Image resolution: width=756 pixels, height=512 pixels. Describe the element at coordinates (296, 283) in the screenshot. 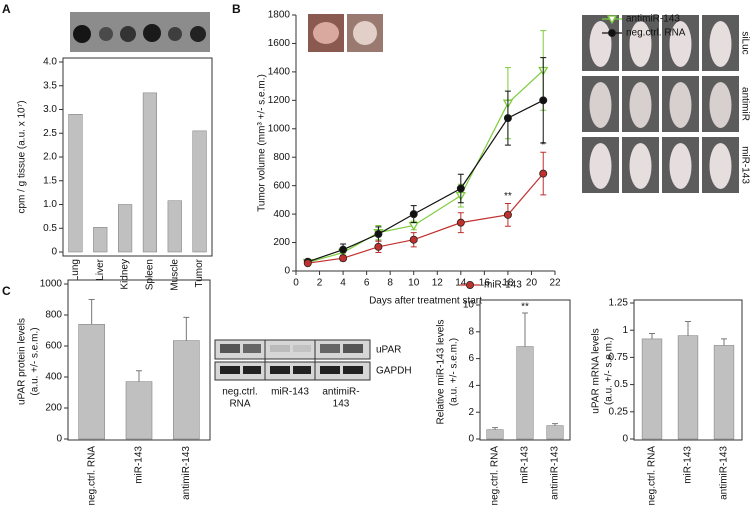

I see `x-tick-label: 0` at that location.